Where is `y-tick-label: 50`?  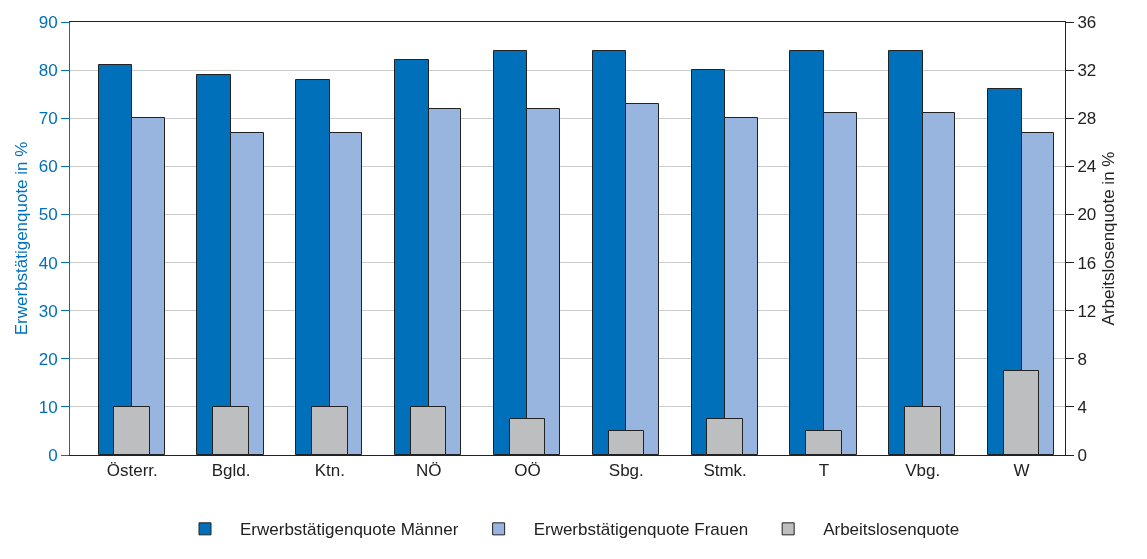
y-tick-label: 50 is located at coordinates (48, 215).